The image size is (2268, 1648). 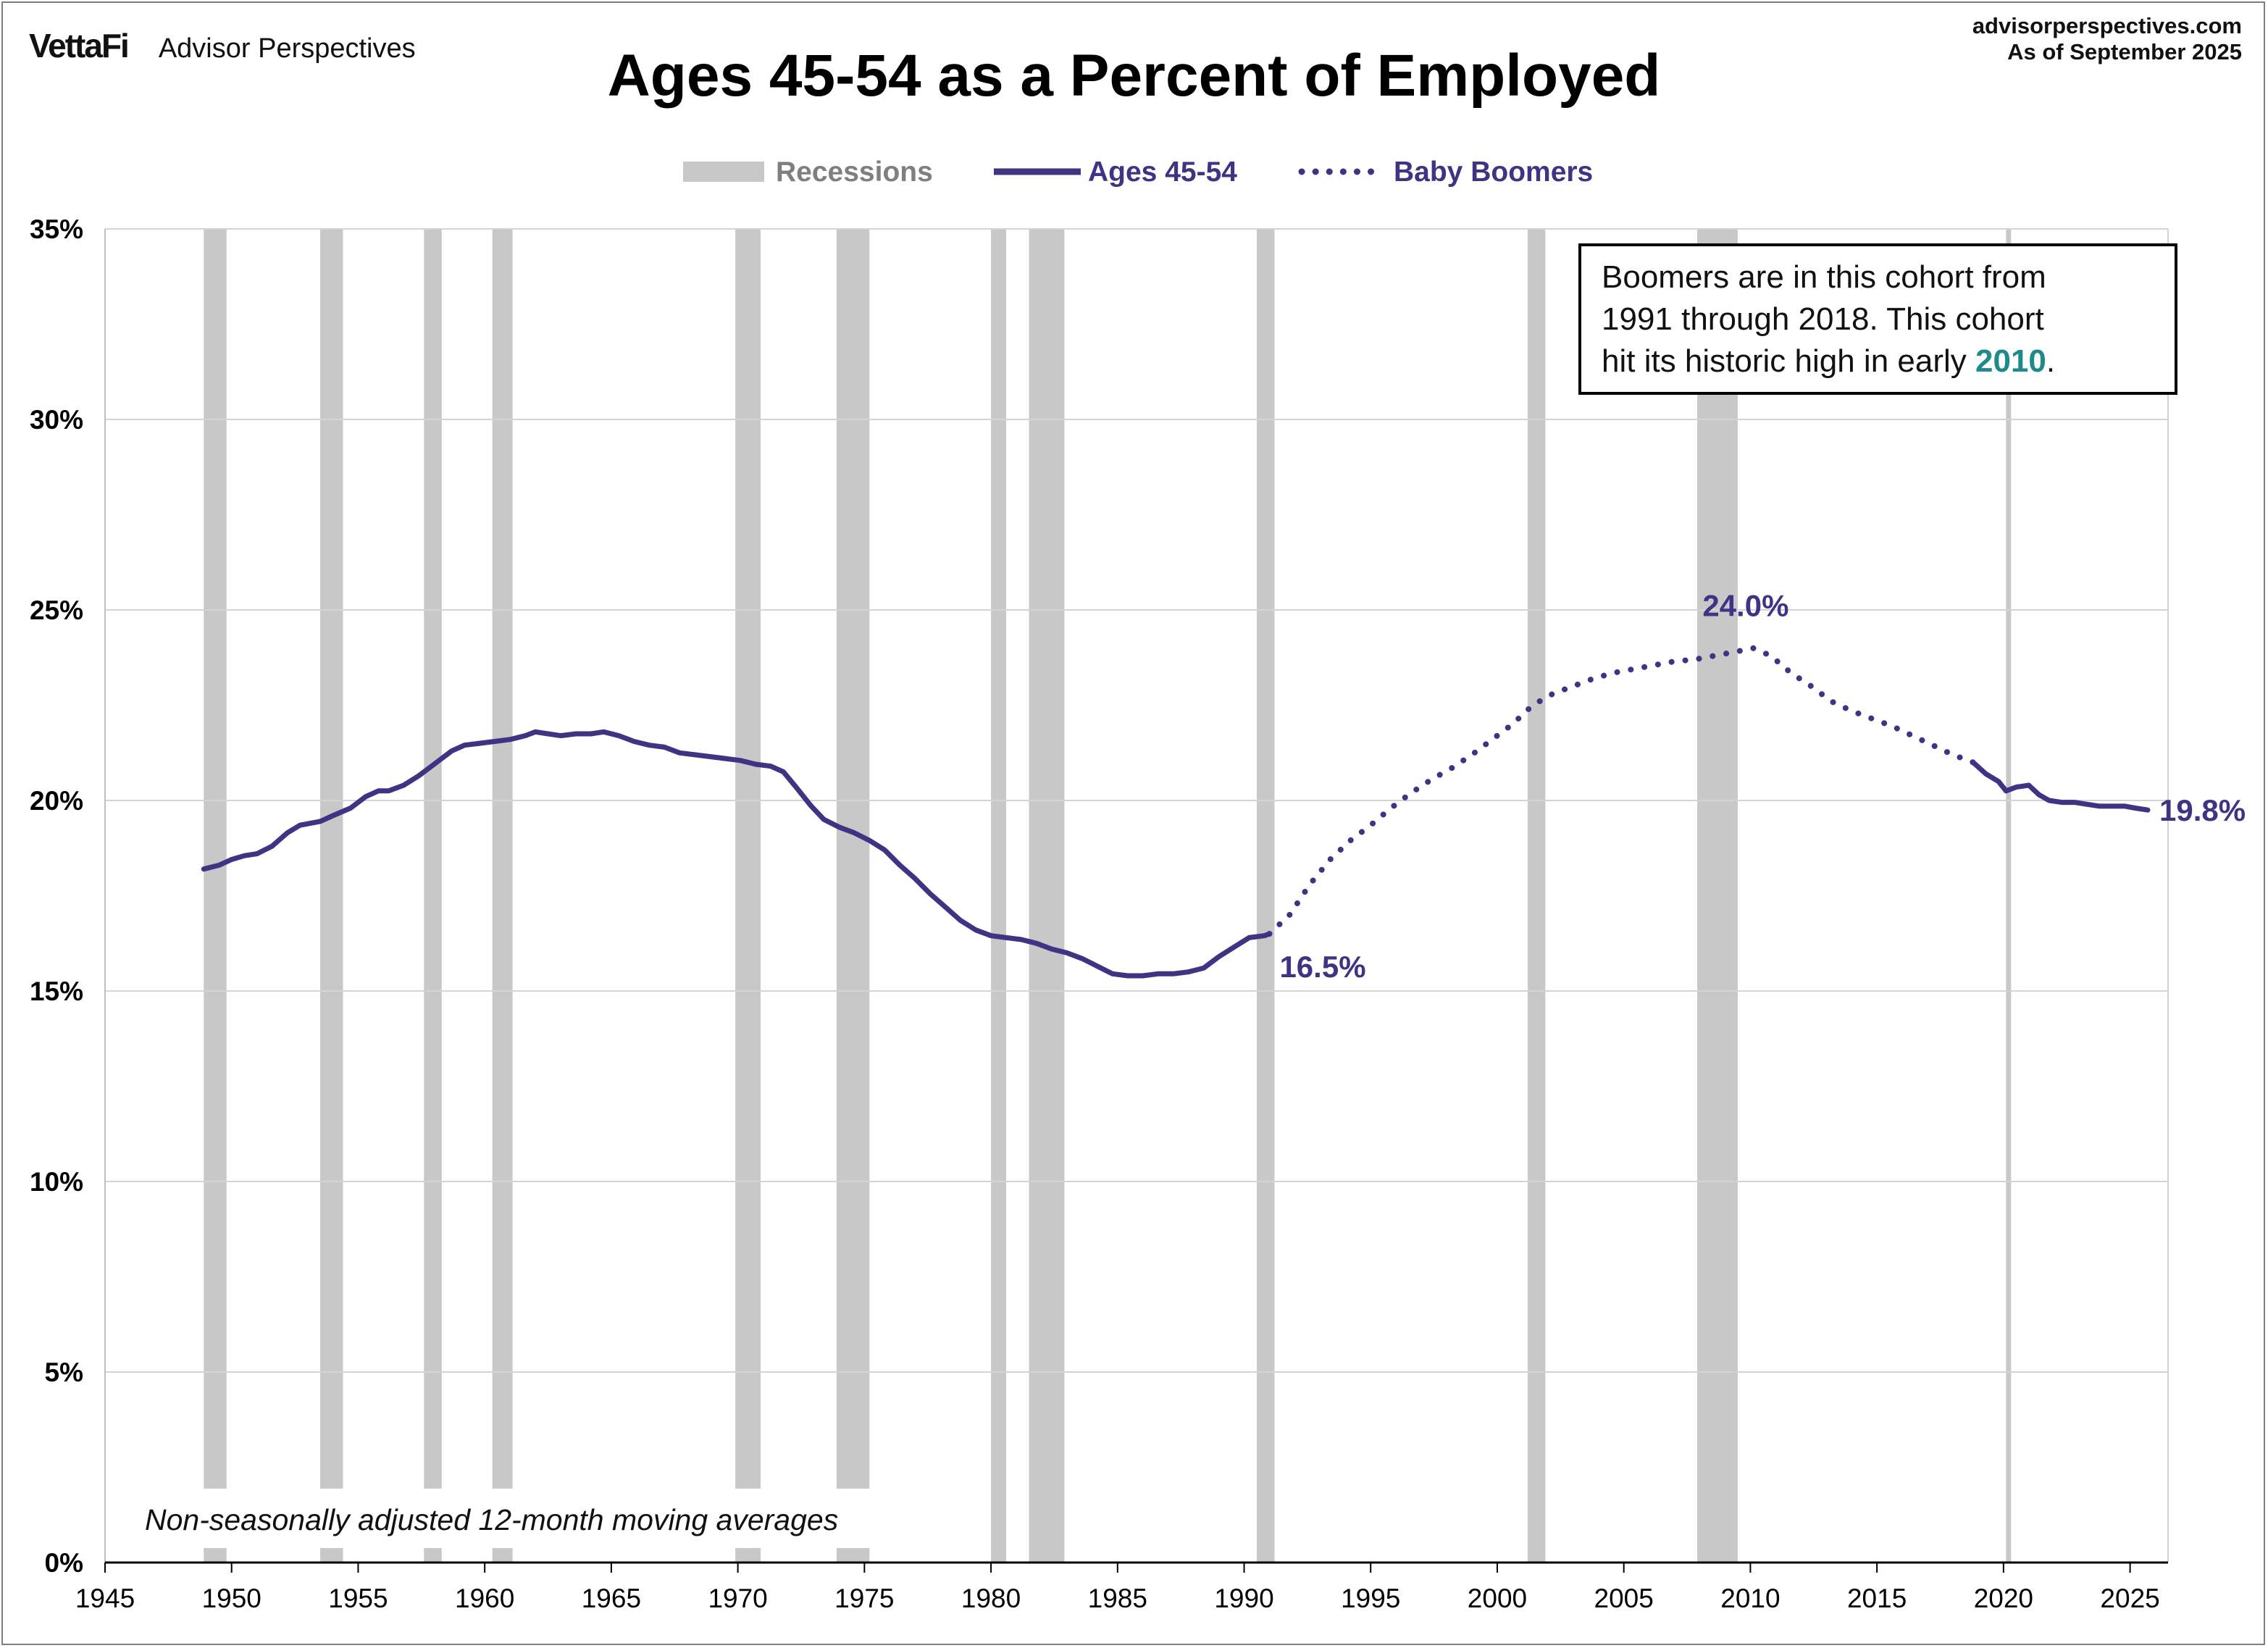 What do you see at coordinates (2130, 1598) in the screenshot?
I see `x-tick-label: 2025` at bounding box center [2130, 1598].